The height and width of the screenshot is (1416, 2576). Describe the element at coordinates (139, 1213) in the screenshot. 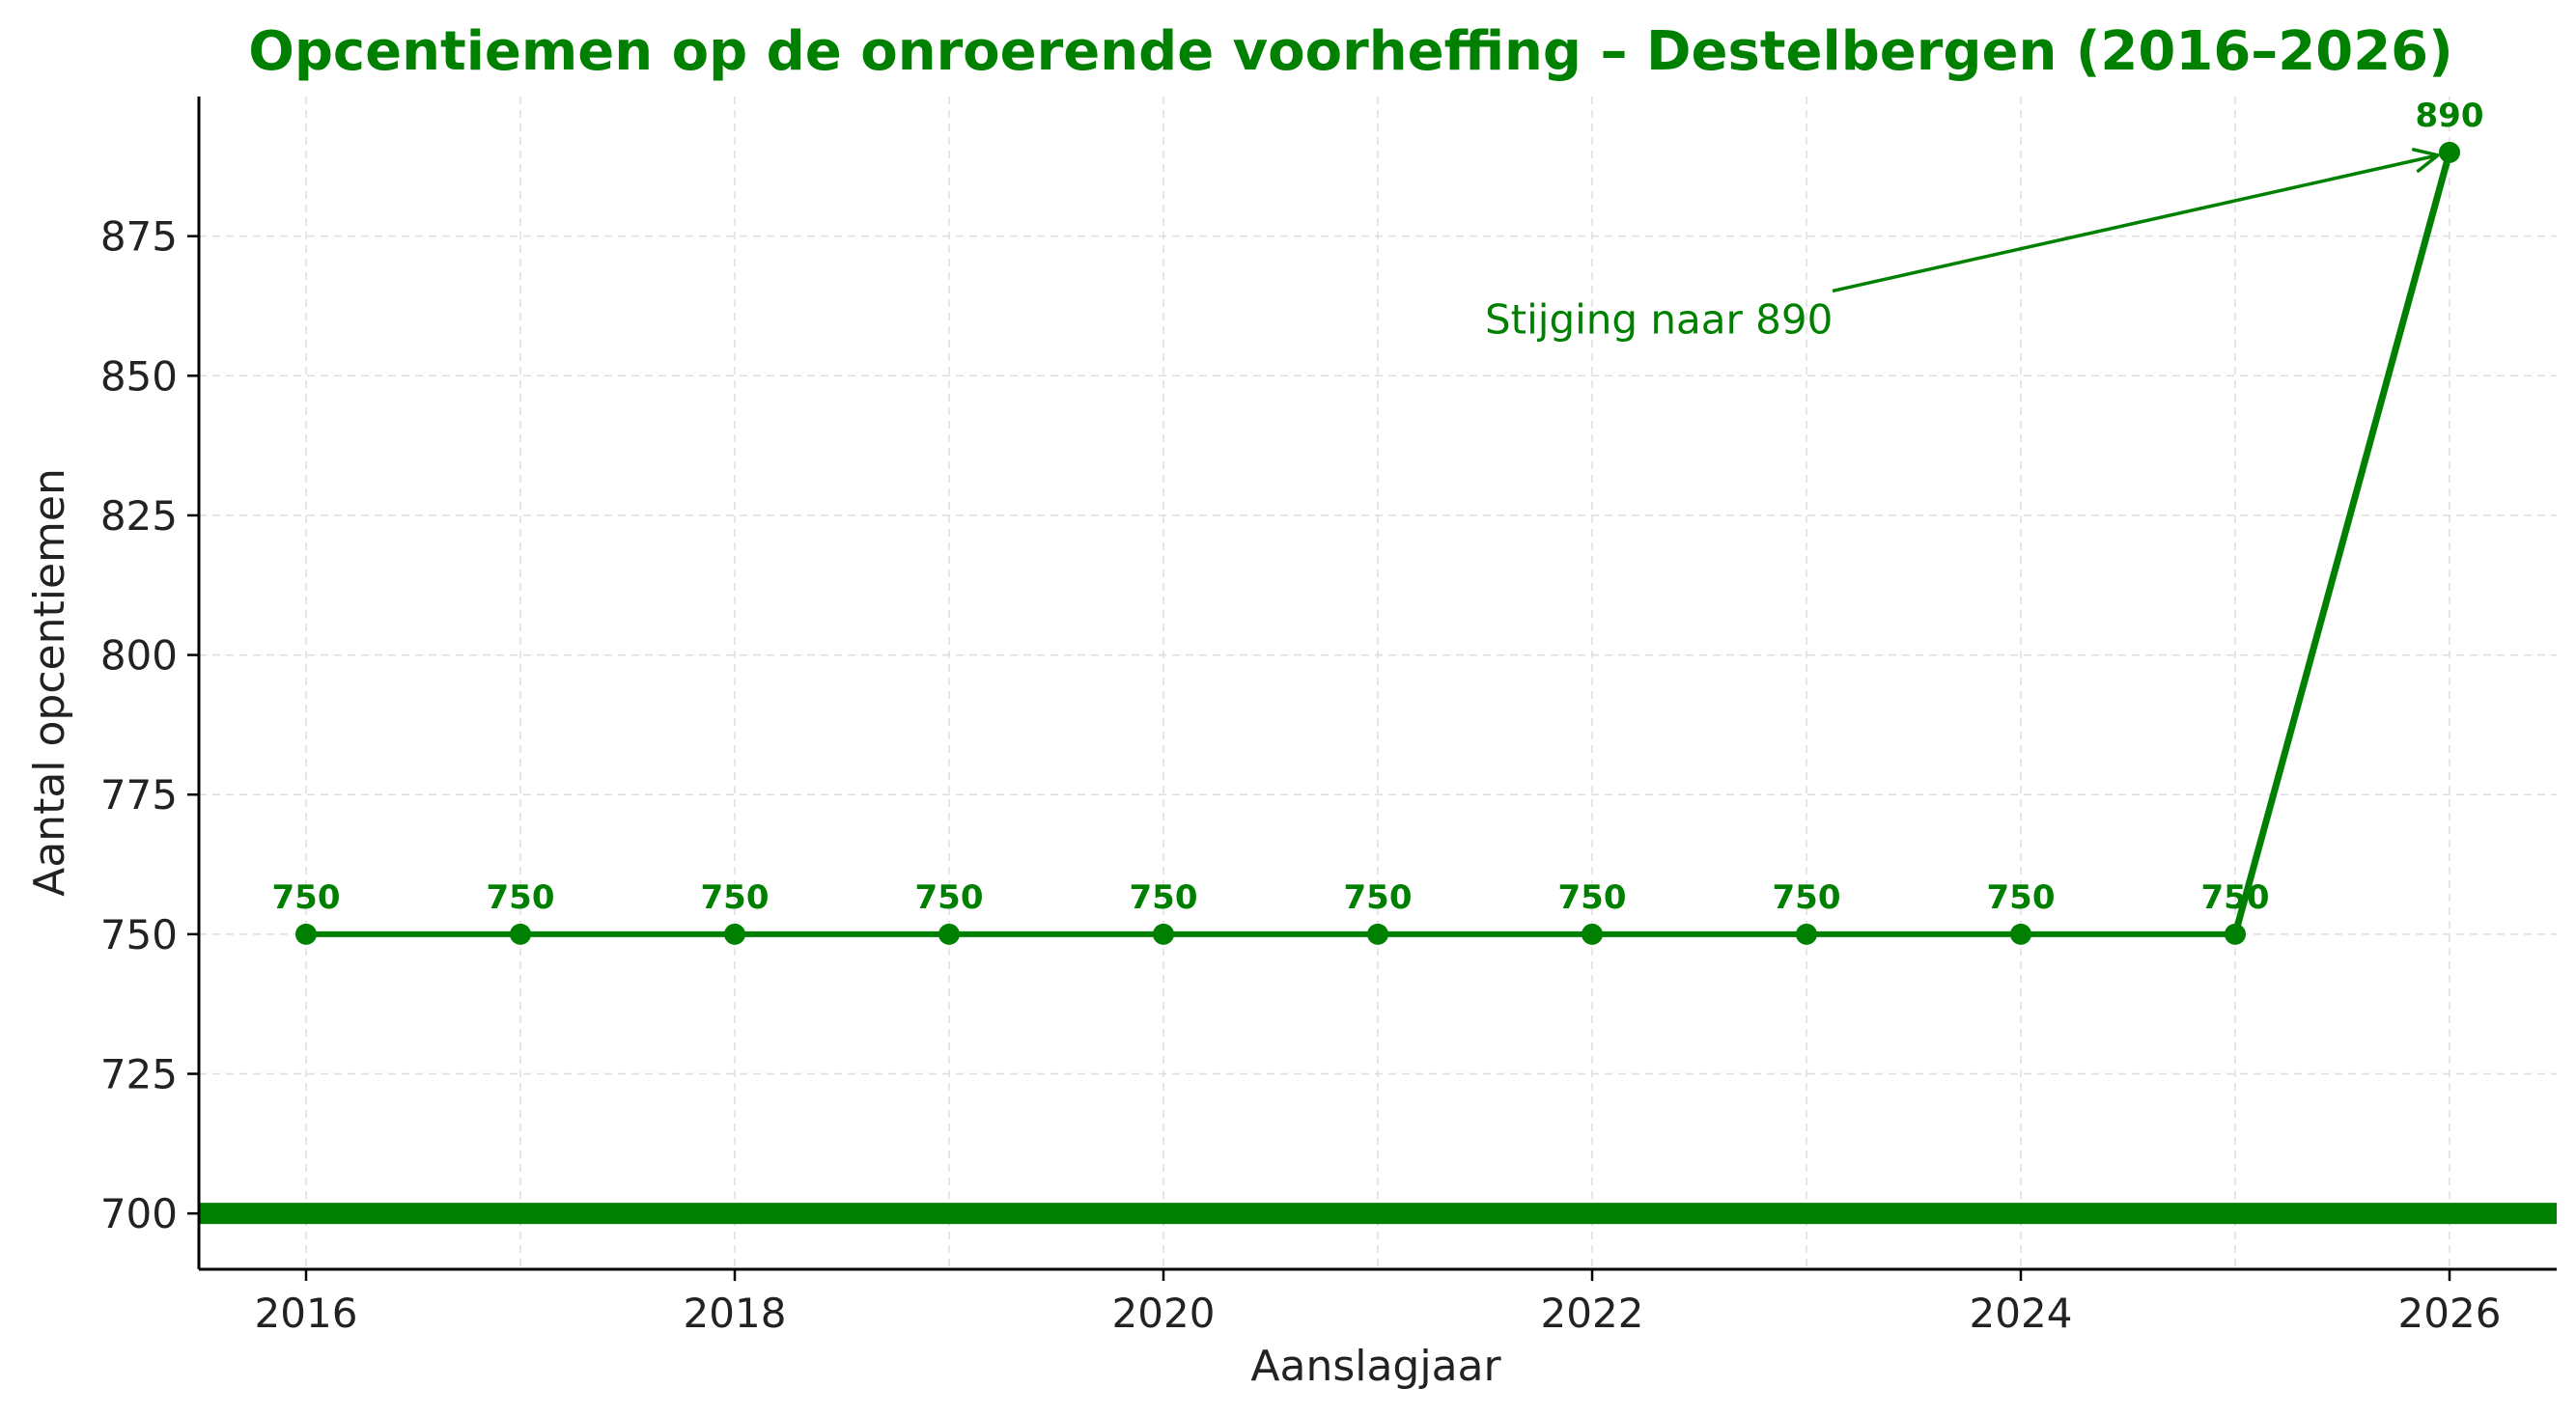

I see `y-tick-label: 700` at that location.